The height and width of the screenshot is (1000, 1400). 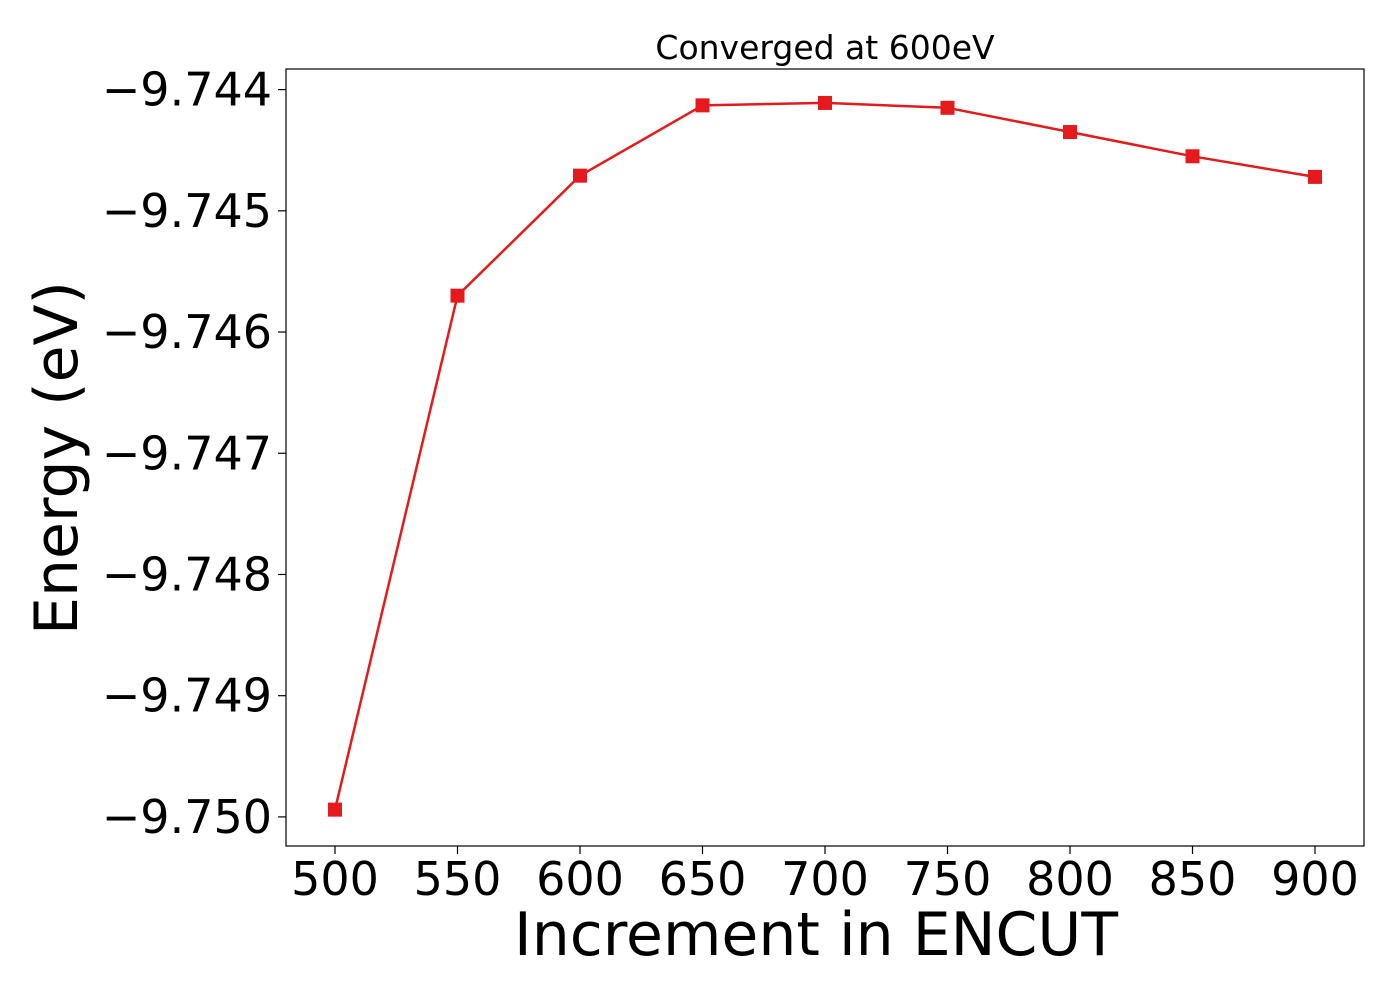 I want to click on y-tick-label: −9.747, so click(x=187, y=453).